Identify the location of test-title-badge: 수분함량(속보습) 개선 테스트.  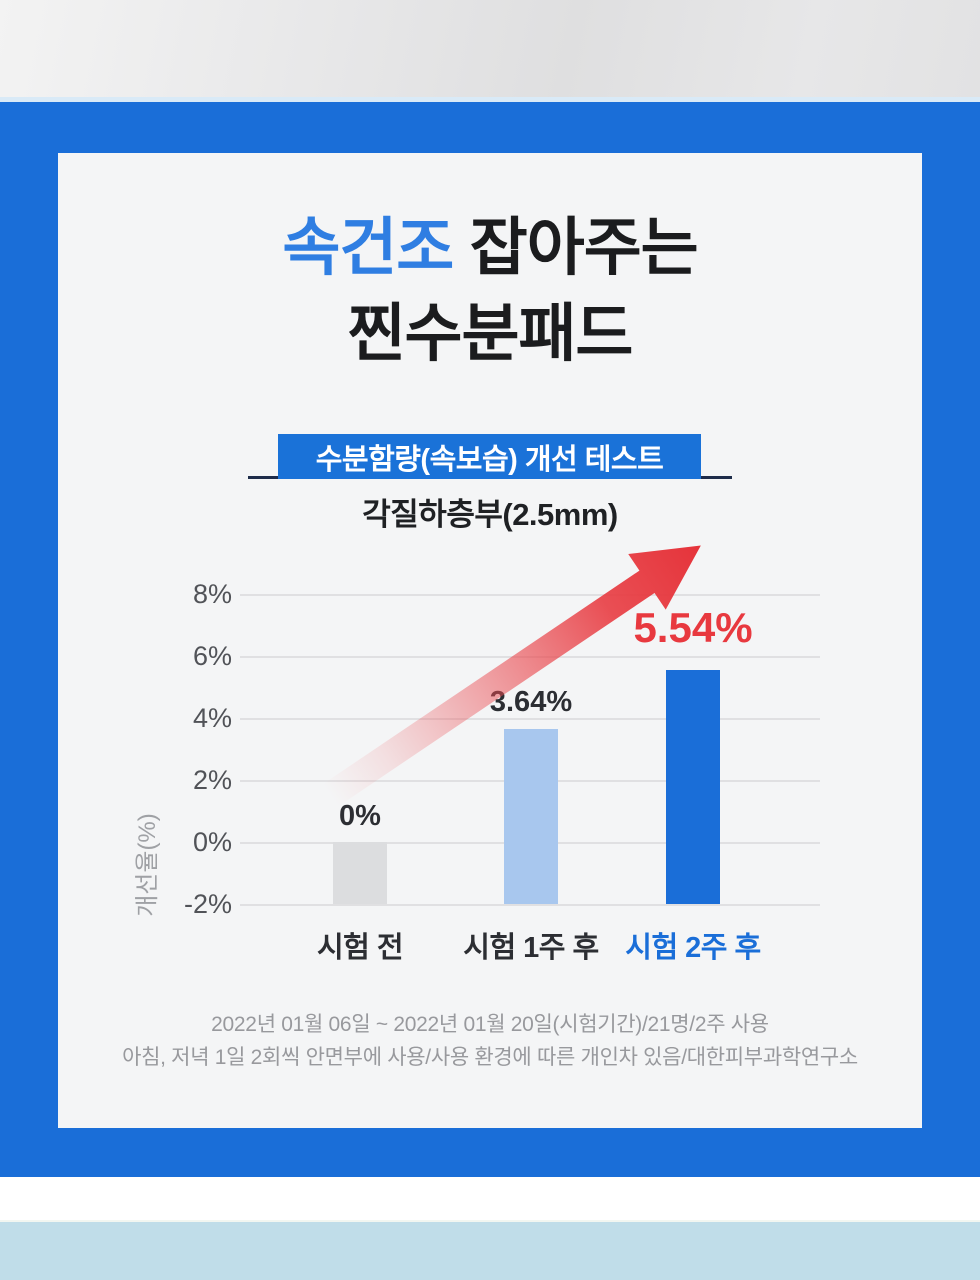
(489, 456).